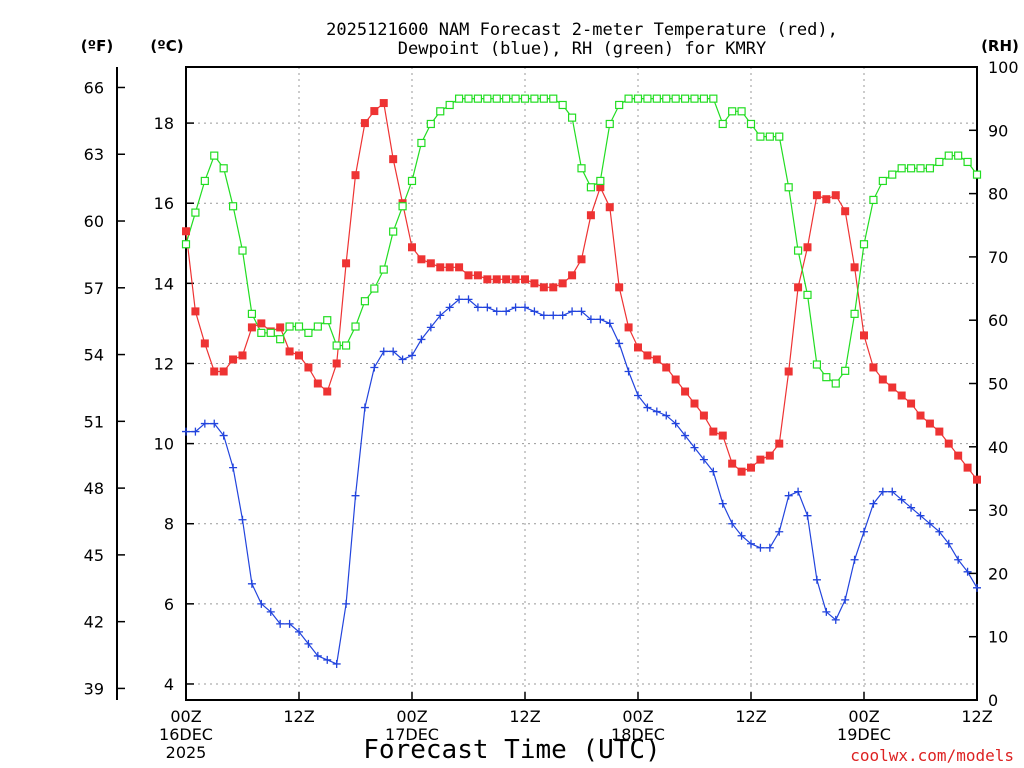  Describe the element at coordinates (94, 488) in the screenshot. I see `fahrenheit-tick-label: 48` at that location.